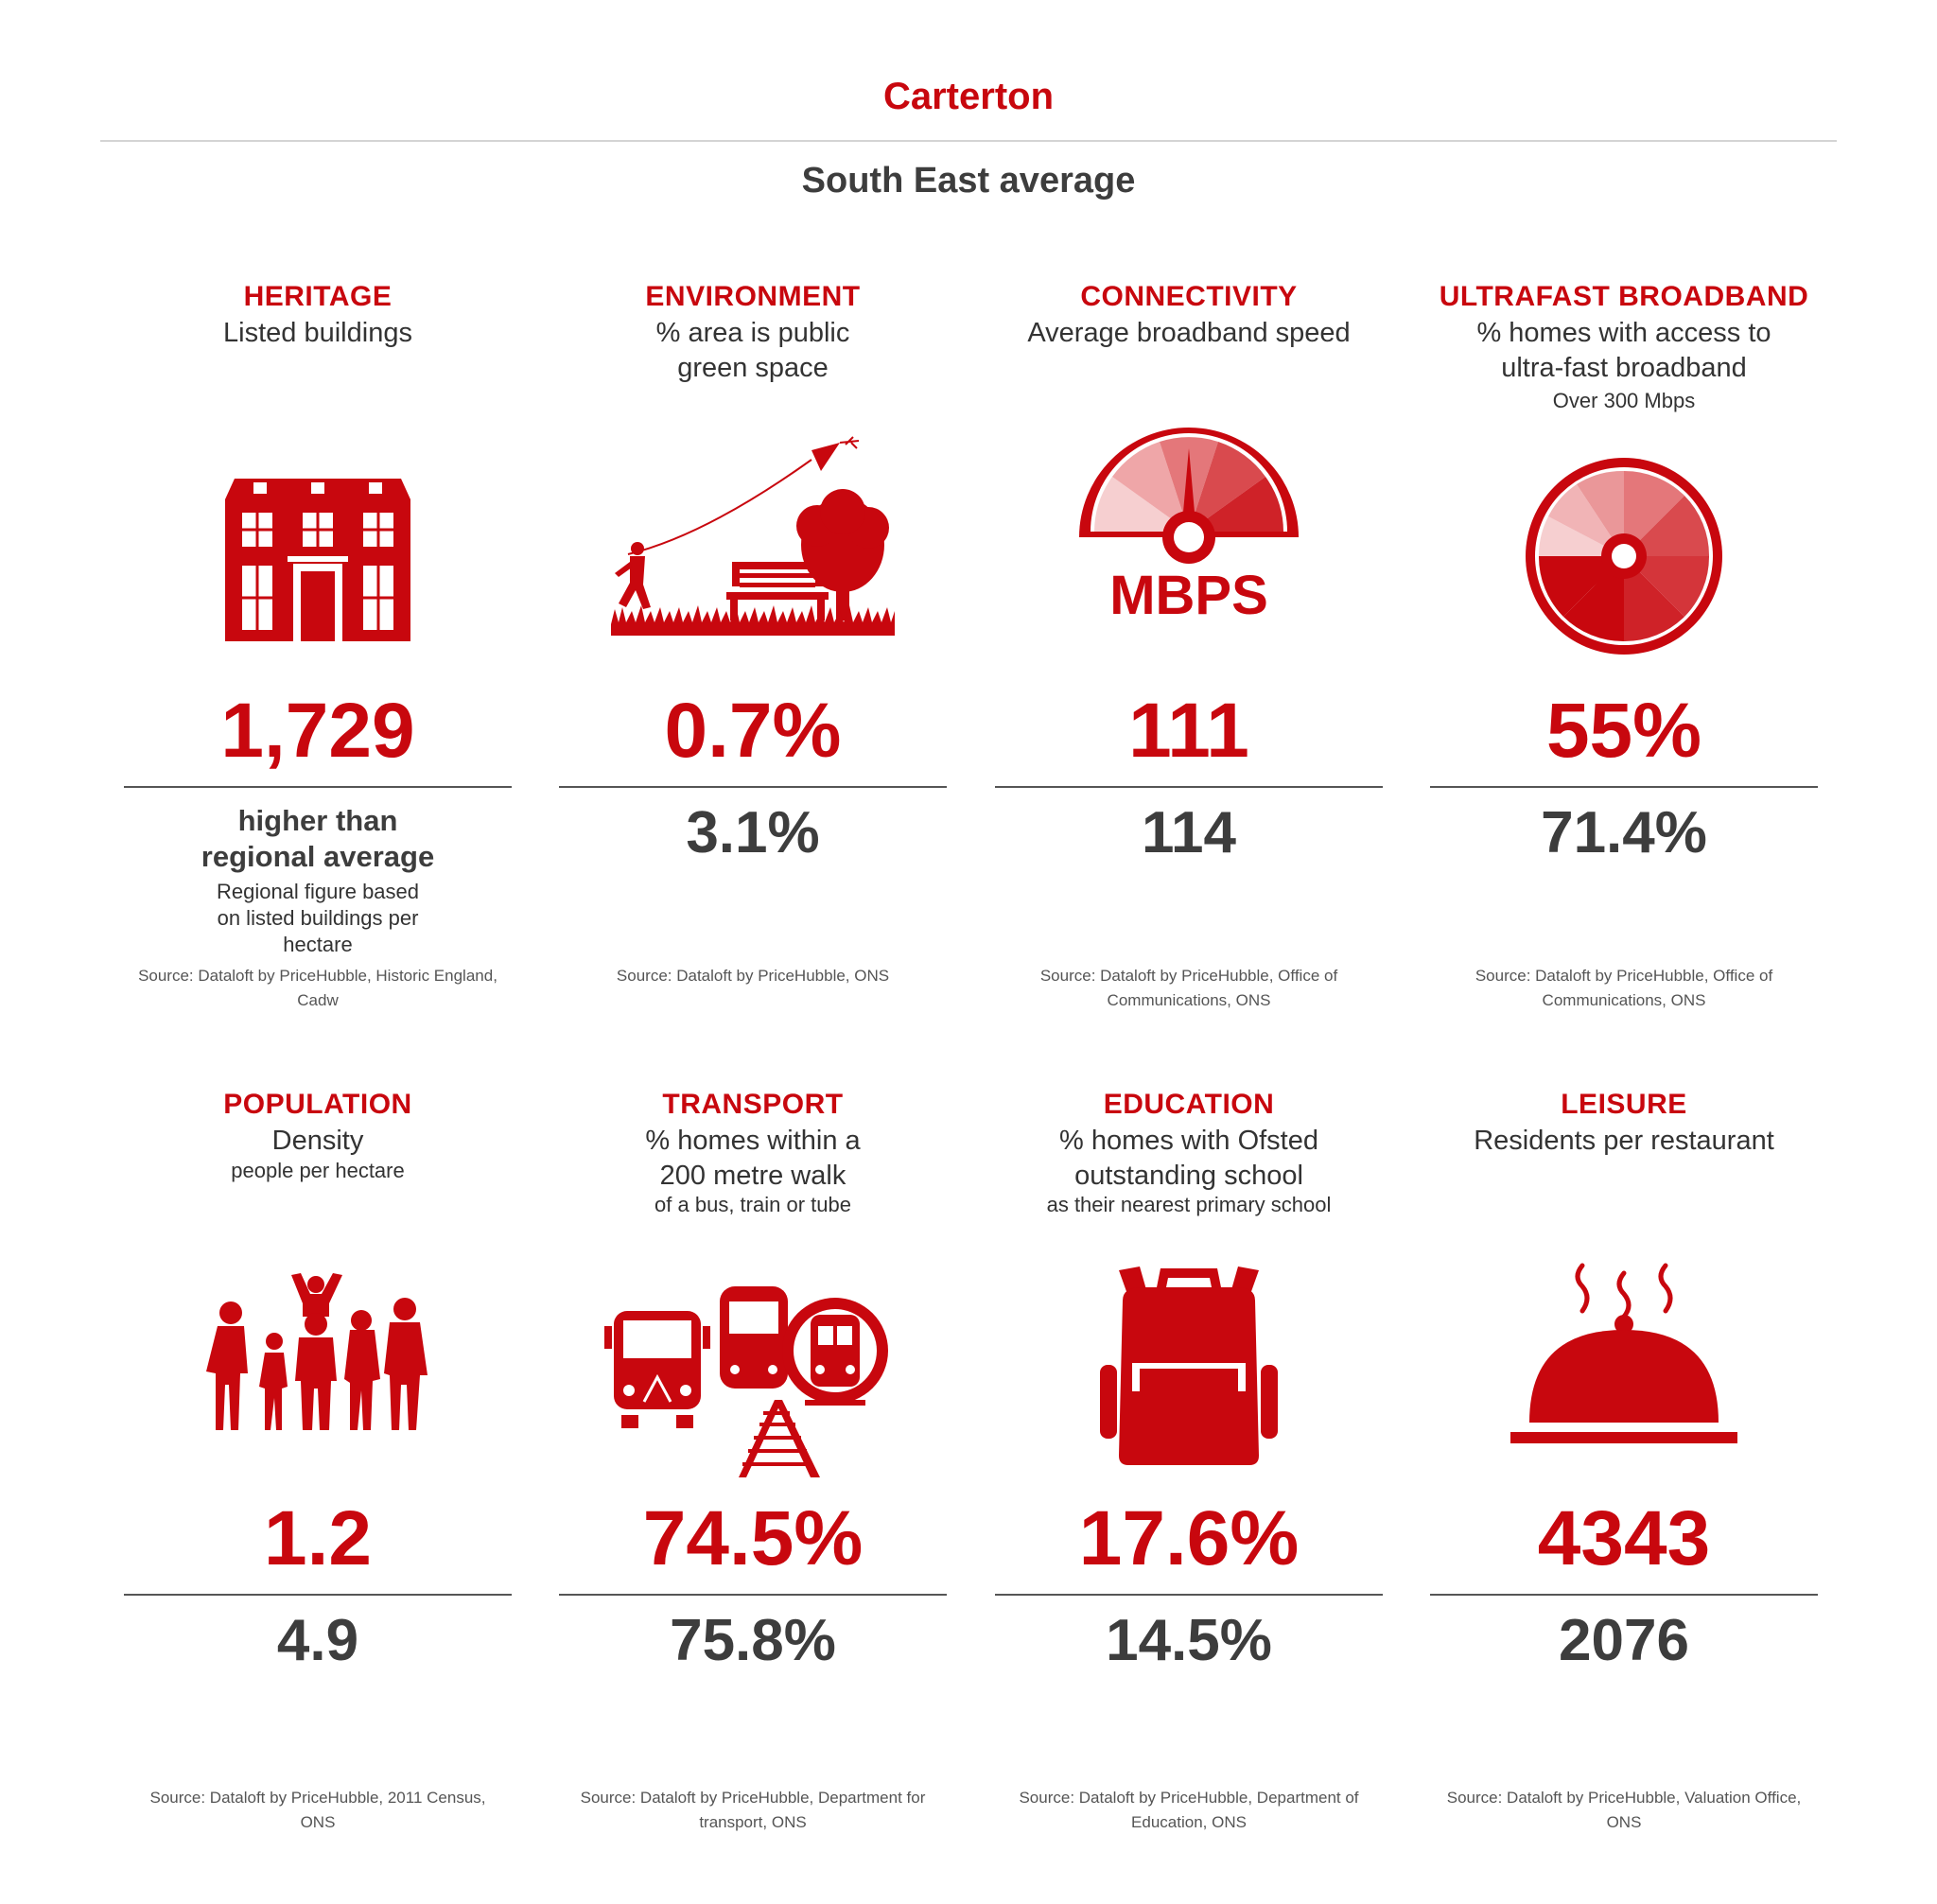 Image resolution: width=1937 pixels, height=1904 pixels. I want to click on card-category: ULTRAFAST BROADBAND, so click(1624, 296).